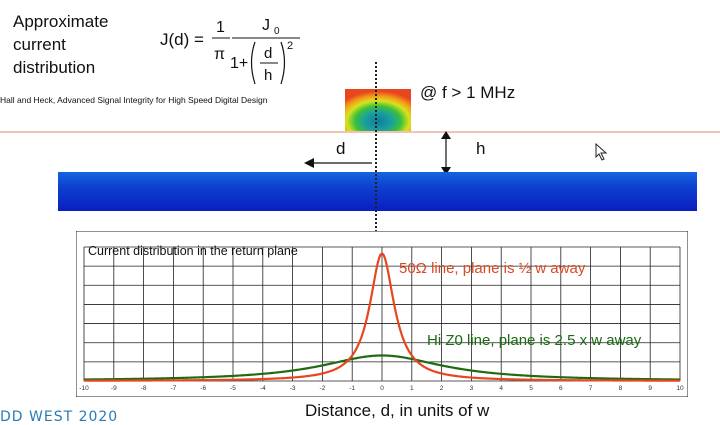 This screenshot has width=720, height=425. What do you see at coordinates (472, 388) in the screenshot?
I see `x-tick-label: 3` at bounding box center [472, 388].